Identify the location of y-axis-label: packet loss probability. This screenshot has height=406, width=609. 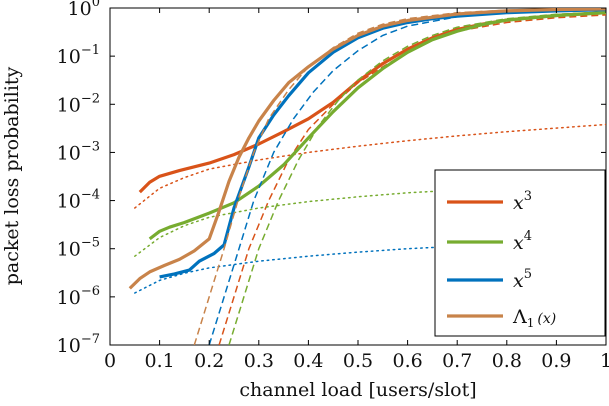
(12, 175).